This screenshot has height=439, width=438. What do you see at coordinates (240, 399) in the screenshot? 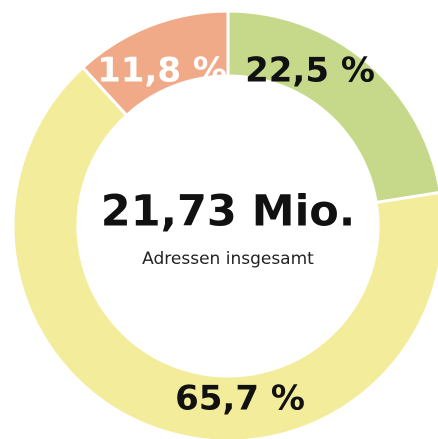
I see `value-label: 65,7 %` at bounding box center [240, 399].